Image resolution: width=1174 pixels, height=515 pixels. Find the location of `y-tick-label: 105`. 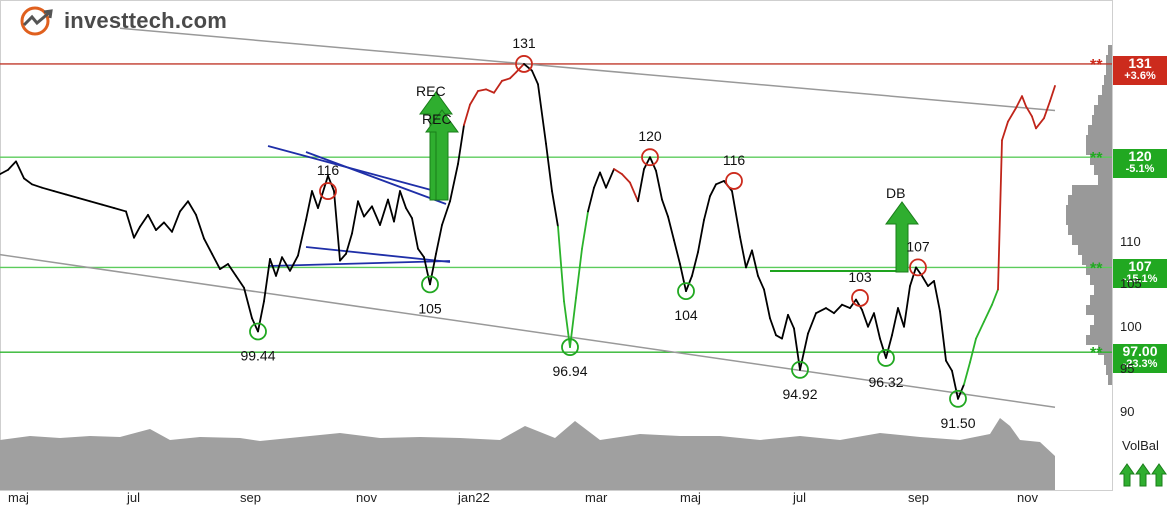

y-tick-label: 105 is located at coordinates (1131, 284).